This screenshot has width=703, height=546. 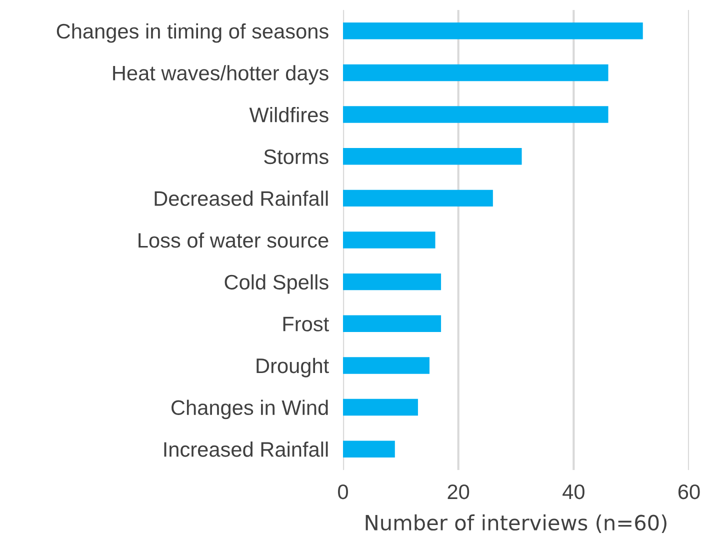 What do you see at coordinates (292, 368) in the screenshot?
I see `y-tick-label: Drought` at bounding box center [292, 368].